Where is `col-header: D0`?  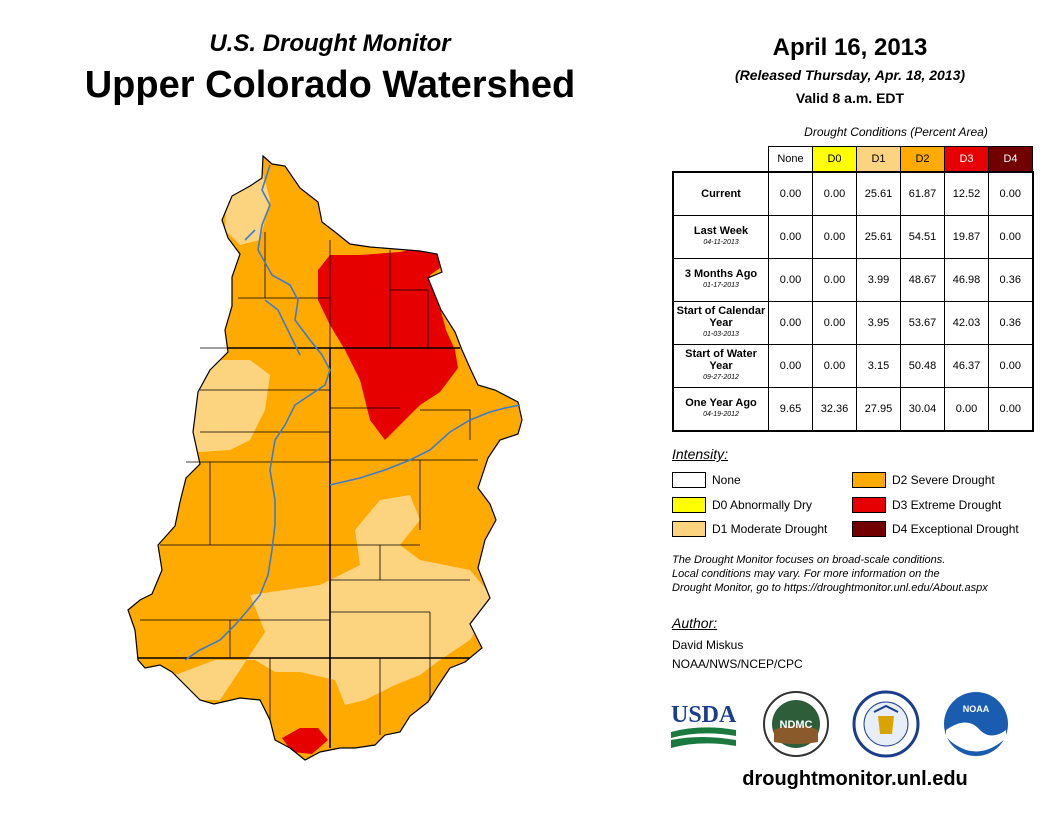 col-header: D0 is located at coordinates (834, 159).